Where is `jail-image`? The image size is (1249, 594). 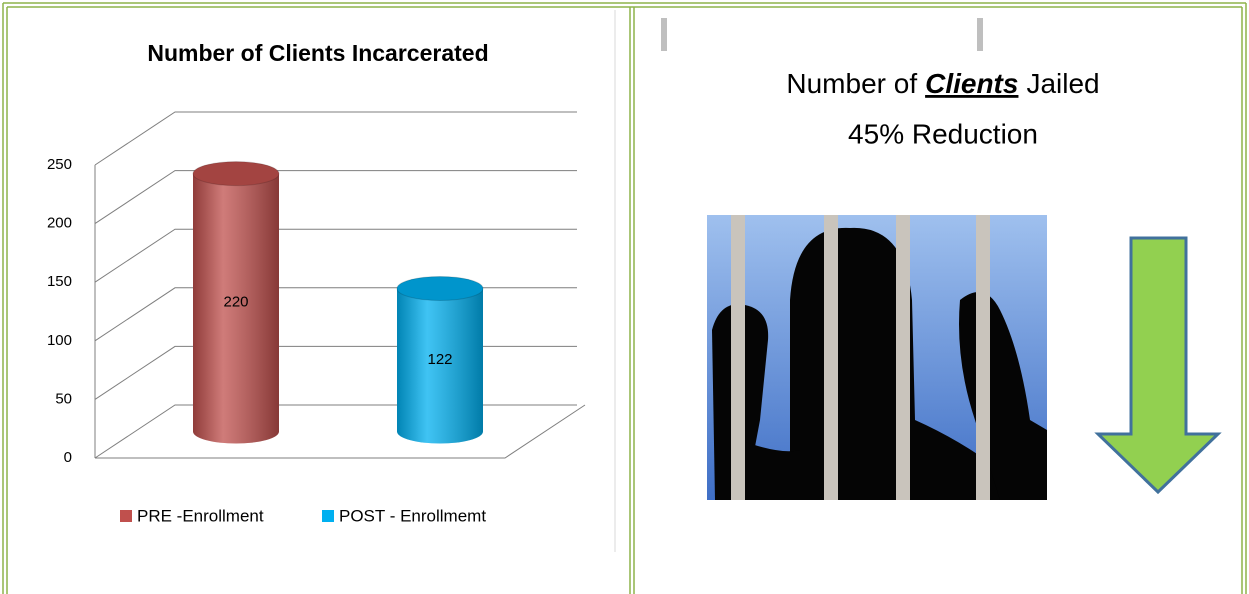
jail-image is located at coordinates (877, 357).